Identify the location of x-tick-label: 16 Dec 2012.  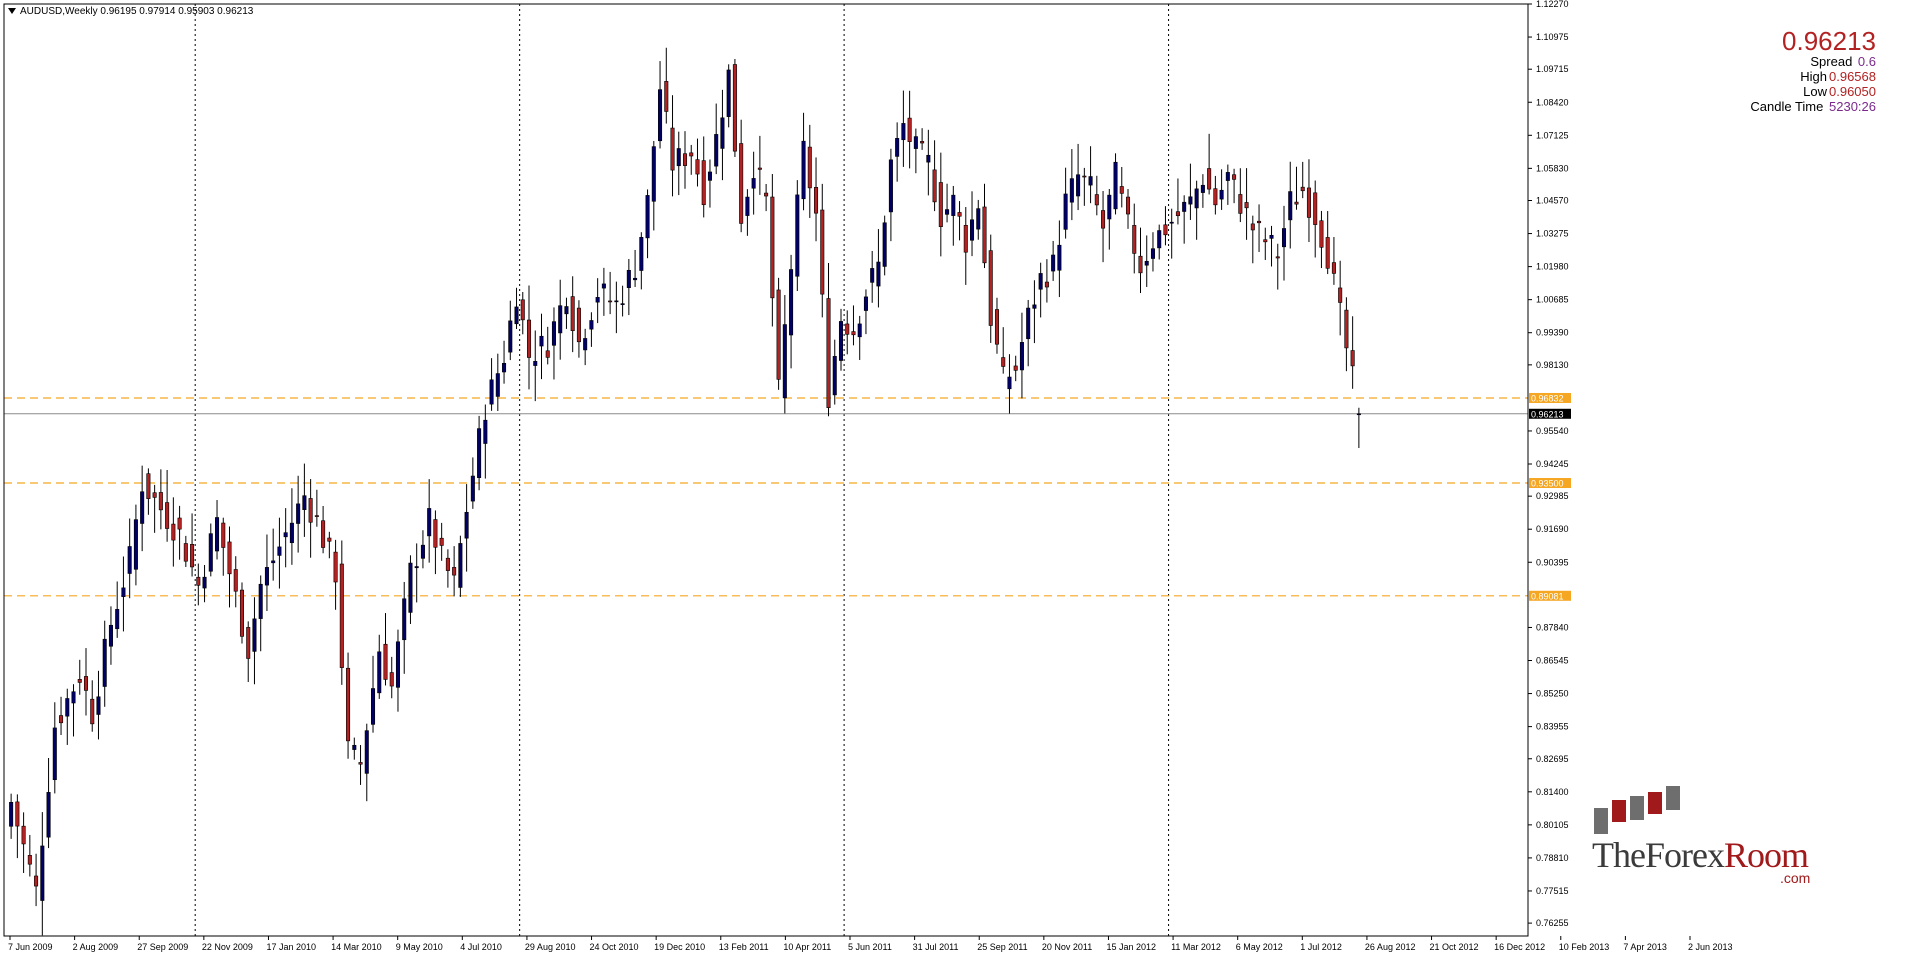
(1519, 947).